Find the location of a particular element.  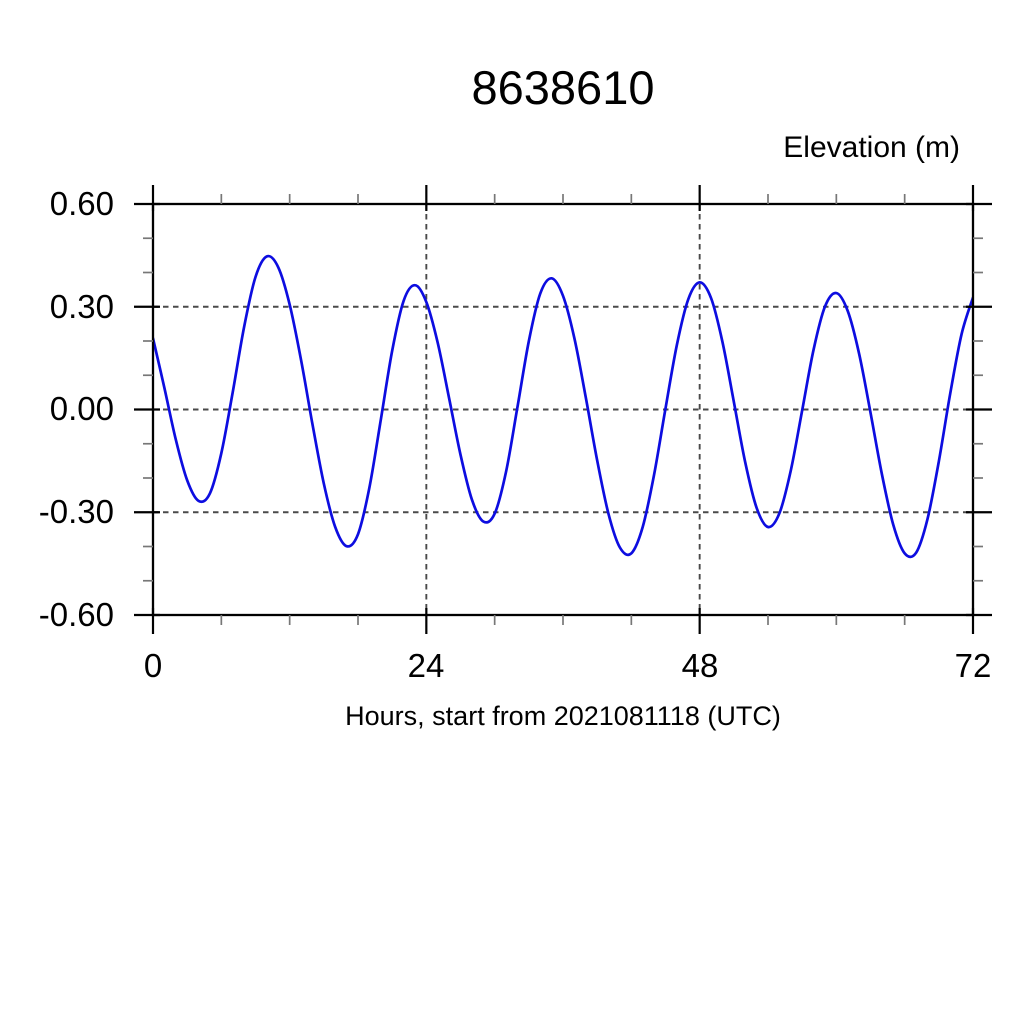

y-axis-title: Elevation (m) is located at coordinates (871, 147).